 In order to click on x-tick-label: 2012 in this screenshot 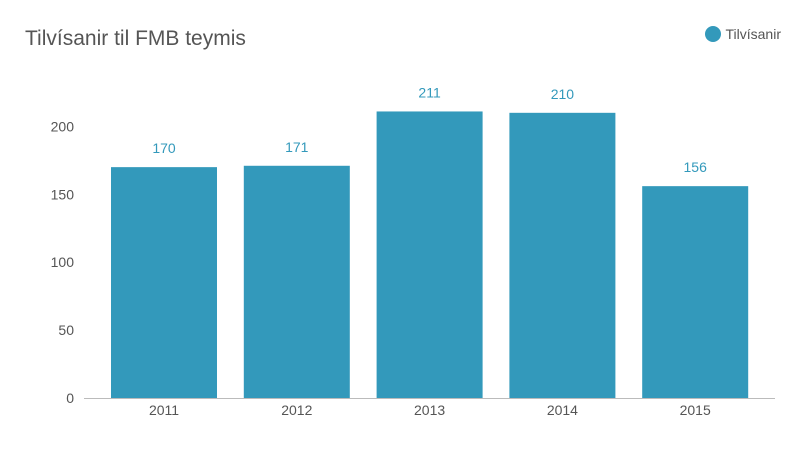, I will do `click(296, 410)`.